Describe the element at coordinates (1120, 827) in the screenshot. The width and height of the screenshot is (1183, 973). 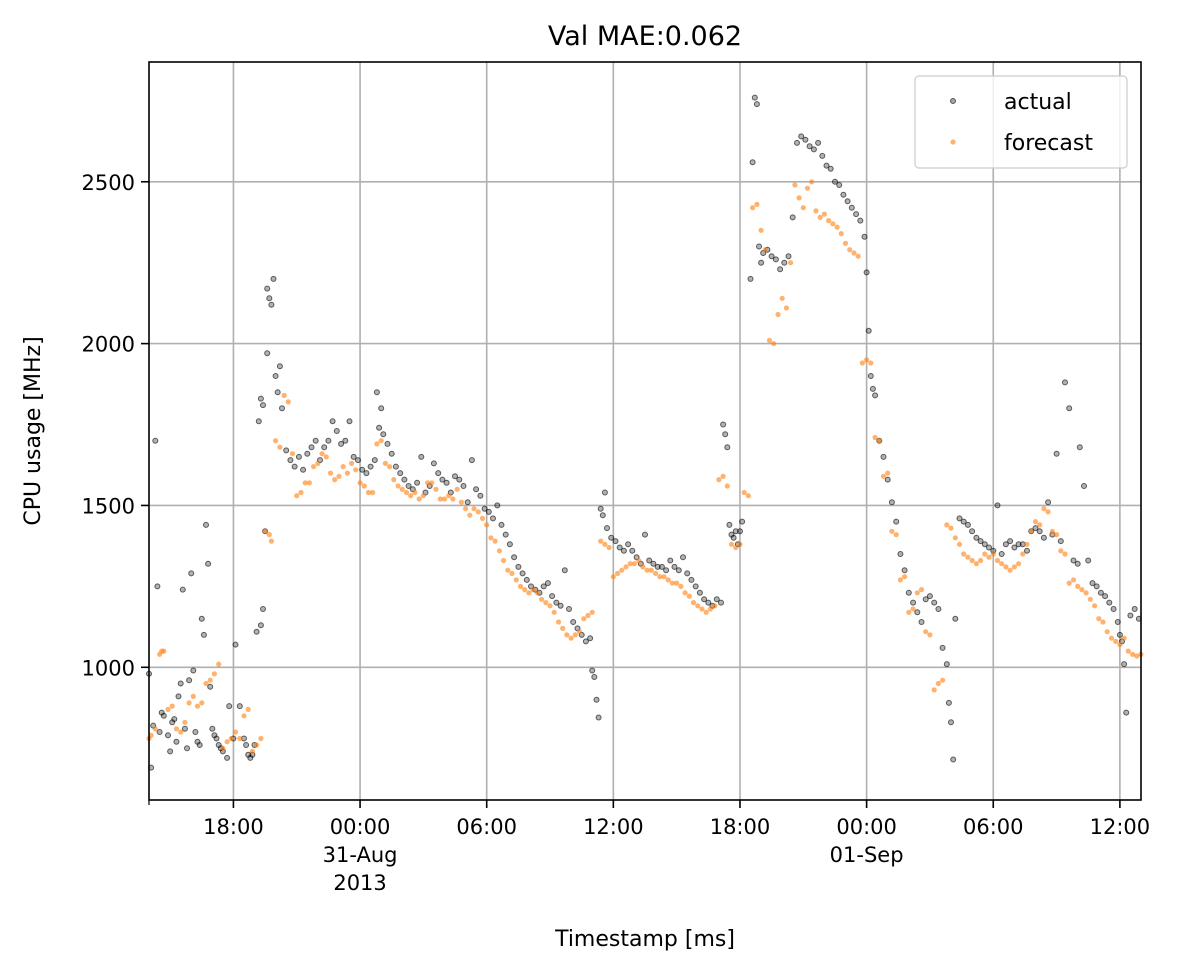
I see `x-tick-label-line: 12:00` at that location.